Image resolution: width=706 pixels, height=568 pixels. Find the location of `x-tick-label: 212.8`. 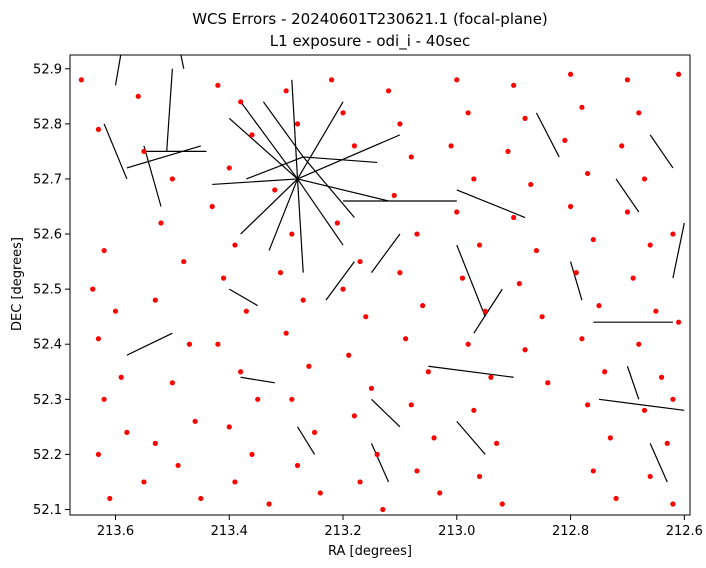

x-tick-label: 212.8 is located at coordinates (570, 531).